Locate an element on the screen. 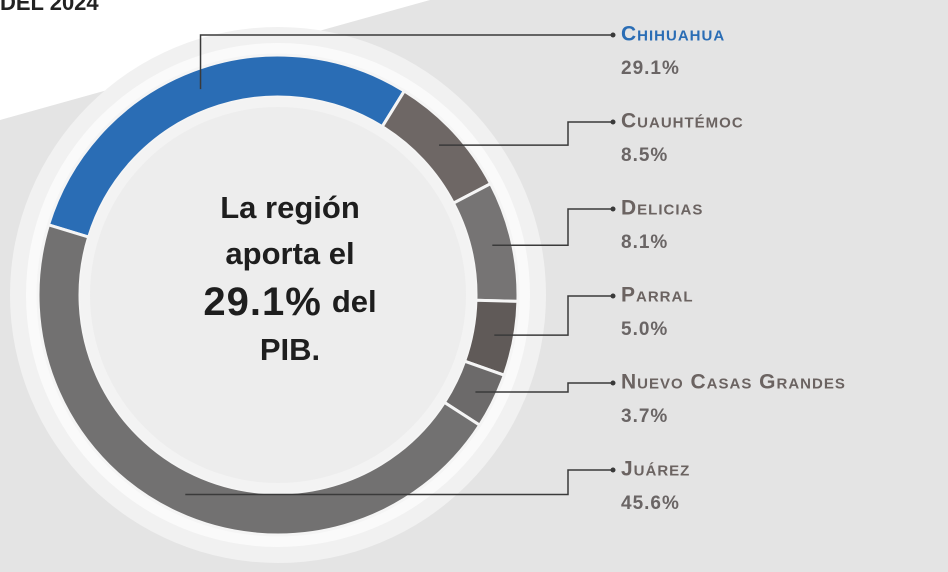 Image resolution: width=948 pixels, height=572 pixels. legend-value: 8.1% is located at coordinates (644, 242).